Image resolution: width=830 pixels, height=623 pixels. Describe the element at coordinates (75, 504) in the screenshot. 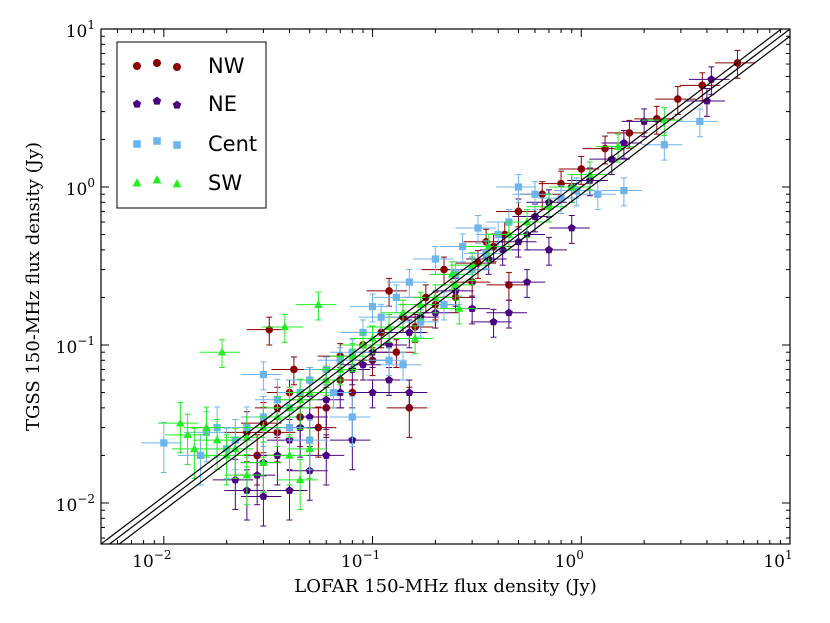

I see `y-tick-label: 10⁻²` at that location.